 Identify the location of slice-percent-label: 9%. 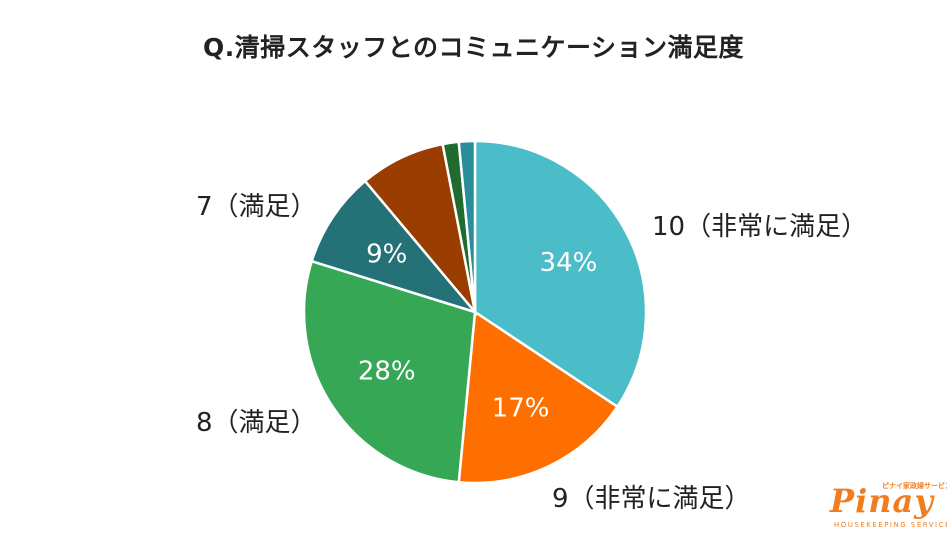
(386, 254).